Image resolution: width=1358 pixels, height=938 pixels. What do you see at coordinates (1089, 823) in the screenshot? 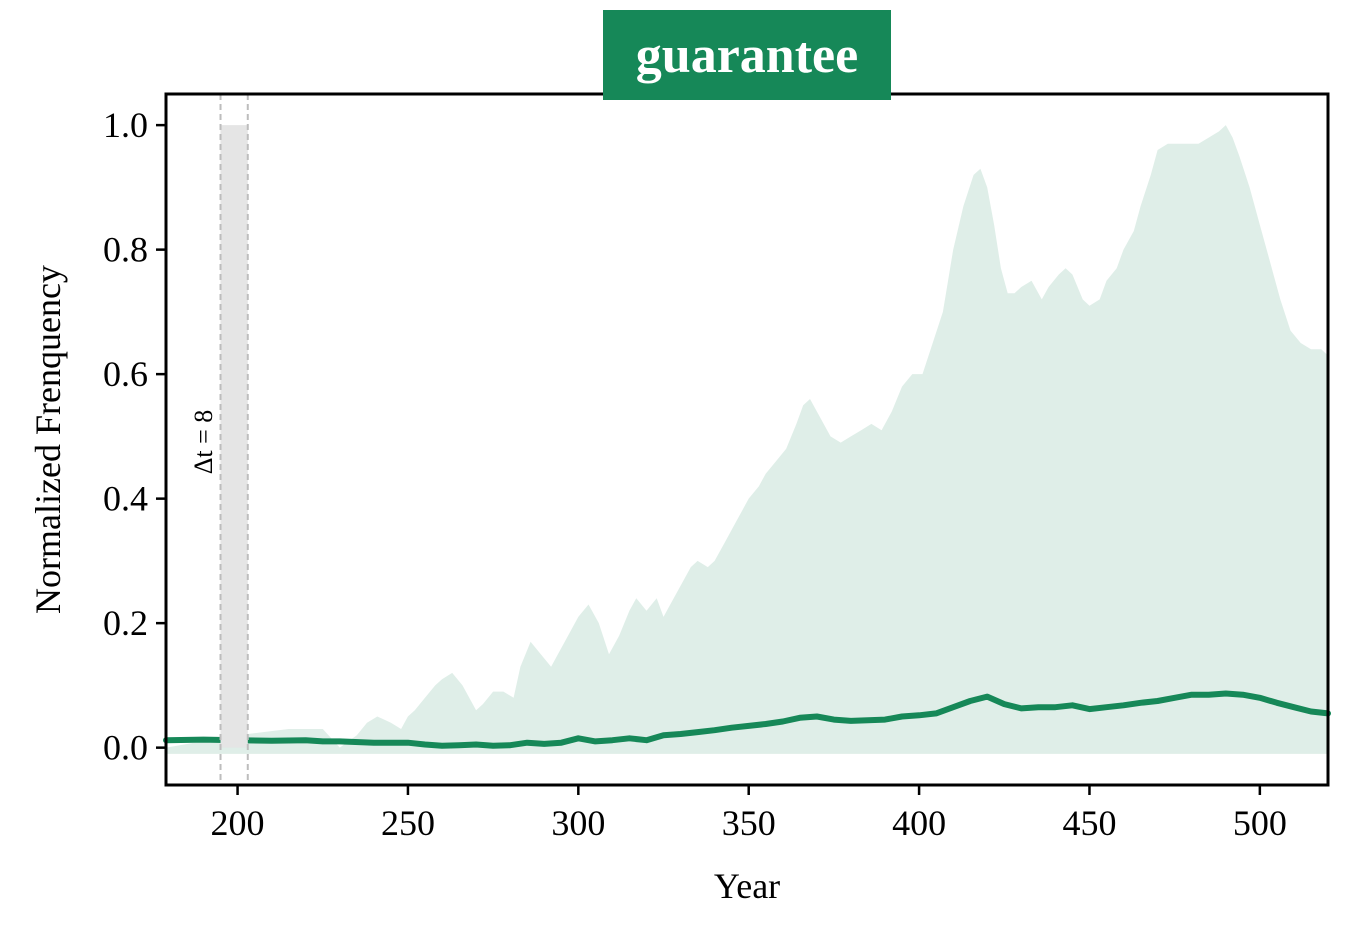
I see `x-tick-label: 450` at bounding box center [1089, 823].